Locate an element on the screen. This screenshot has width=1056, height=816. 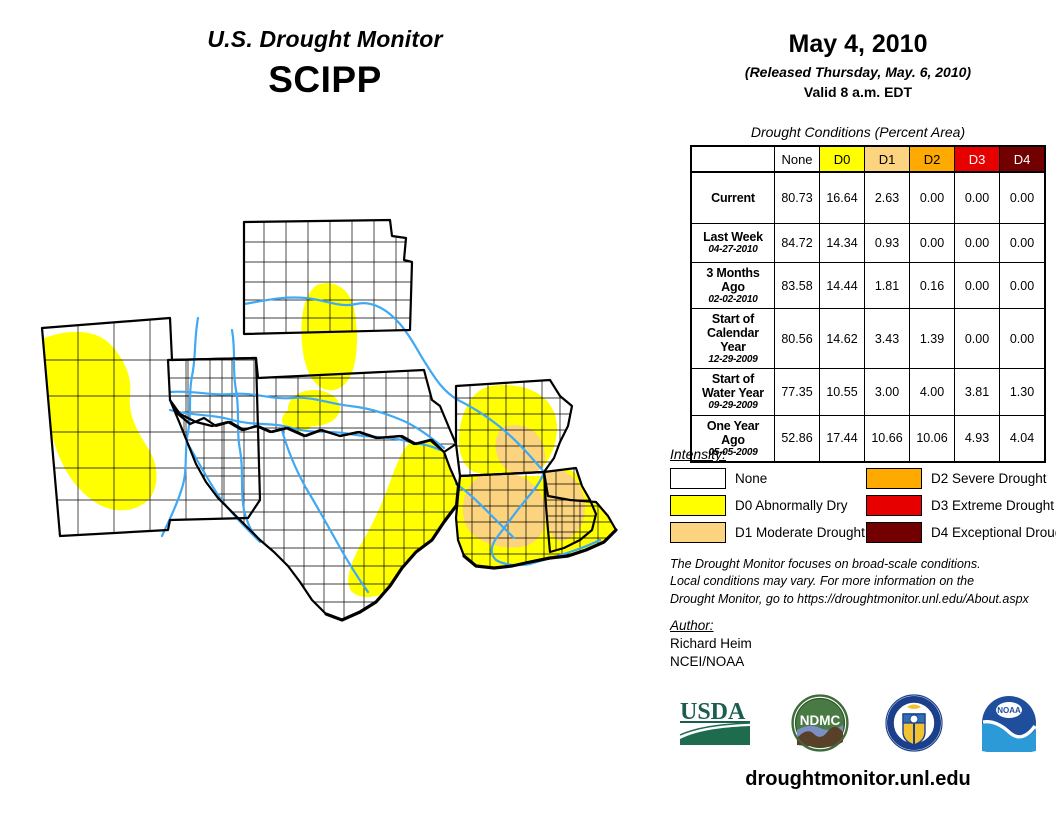
valid-date: May 4, 2010 is located at coordinates (858, 44).